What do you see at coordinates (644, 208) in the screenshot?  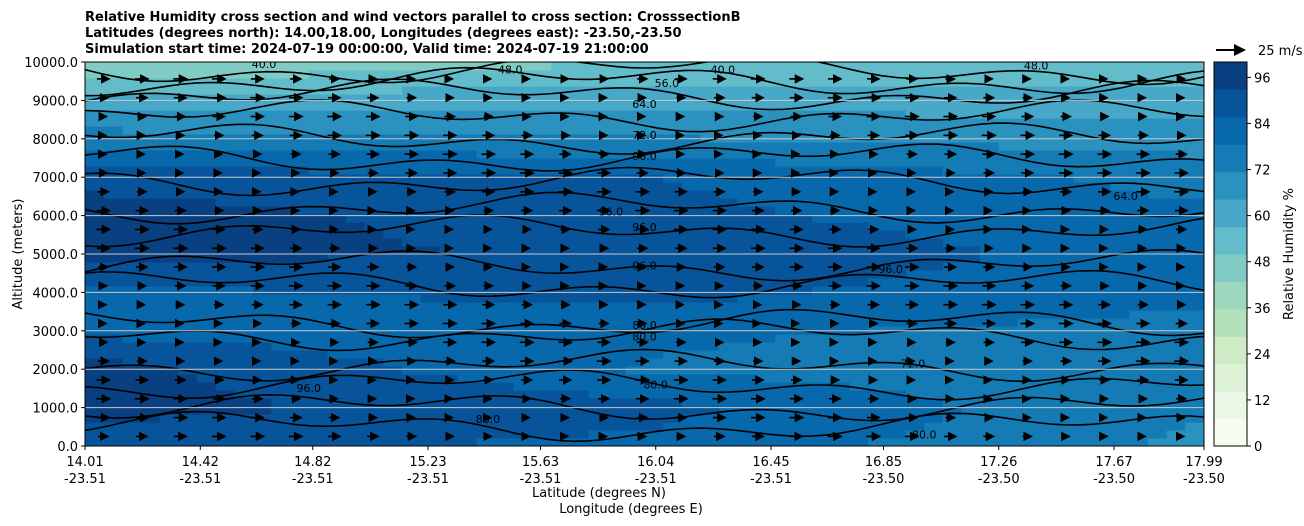 I see `contour-line` at bounding box center [644, 208].